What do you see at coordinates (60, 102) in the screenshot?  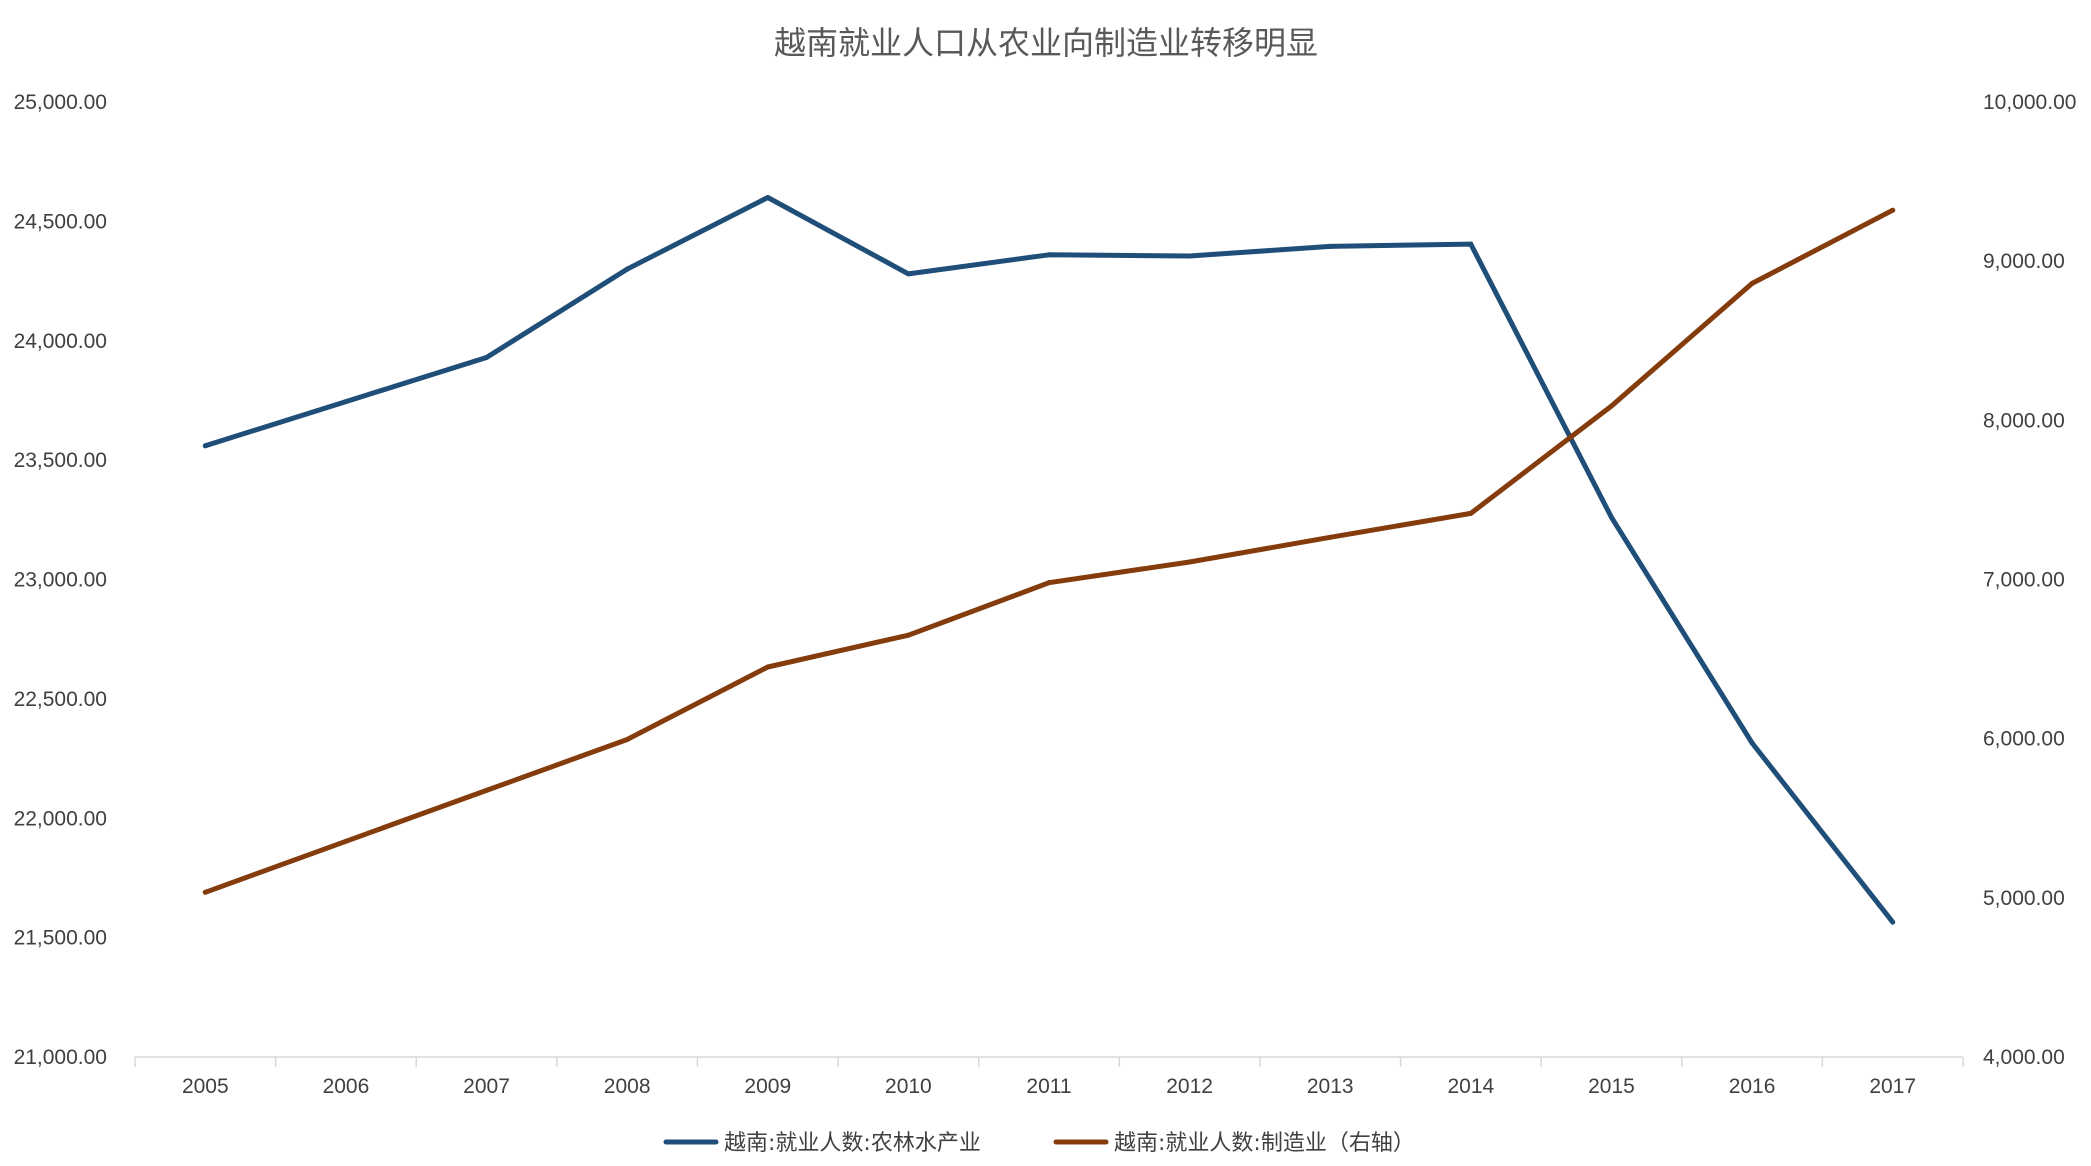 I see `left-y-tick-label: 25,000.00` at bounding box center [60, 102].